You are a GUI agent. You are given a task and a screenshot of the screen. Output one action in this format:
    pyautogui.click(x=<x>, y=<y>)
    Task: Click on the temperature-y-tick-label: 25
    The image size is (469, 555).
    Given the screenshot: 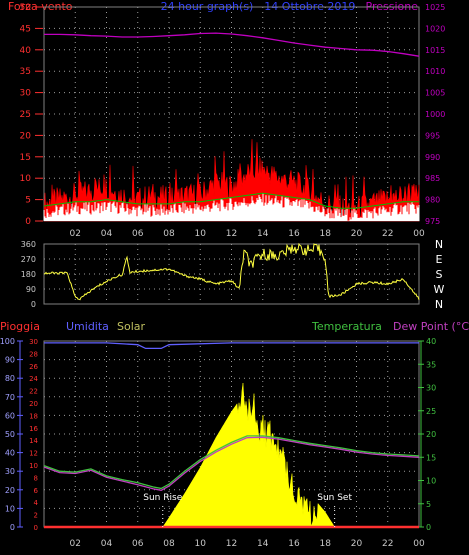 What is the action you would take?
    pyautogui.click(x=431, y=411)
    